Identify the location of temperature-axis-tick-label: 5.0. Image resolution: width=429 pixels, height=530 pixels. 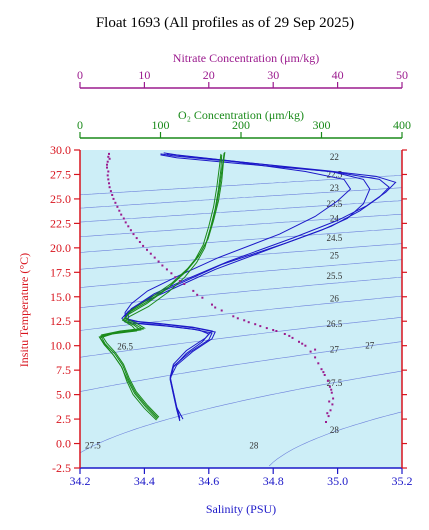
(63, 395).